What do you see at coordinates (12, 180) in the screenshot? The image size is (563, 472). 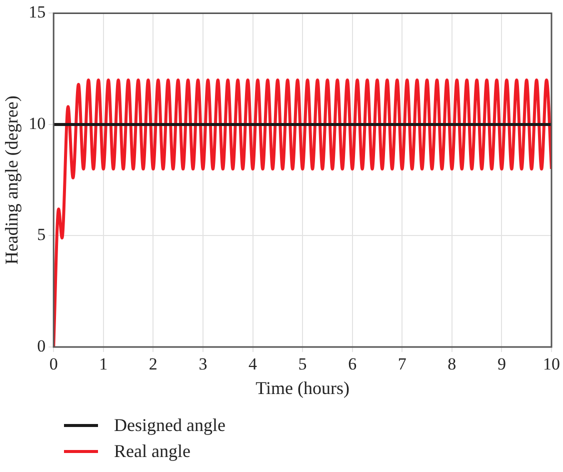 I see `y-axis-title: Heading angle (degree)` at bounding box center [12, 180].